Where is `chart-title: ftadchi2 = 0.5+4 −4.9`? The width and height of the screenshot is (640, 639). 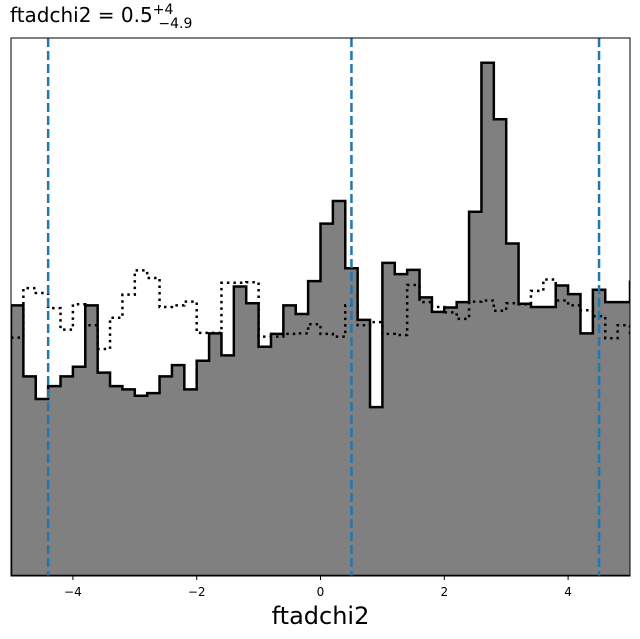
chart-title: ftadchi2 = 0.5+4 −4.9 is located at coordinates (101, 17).